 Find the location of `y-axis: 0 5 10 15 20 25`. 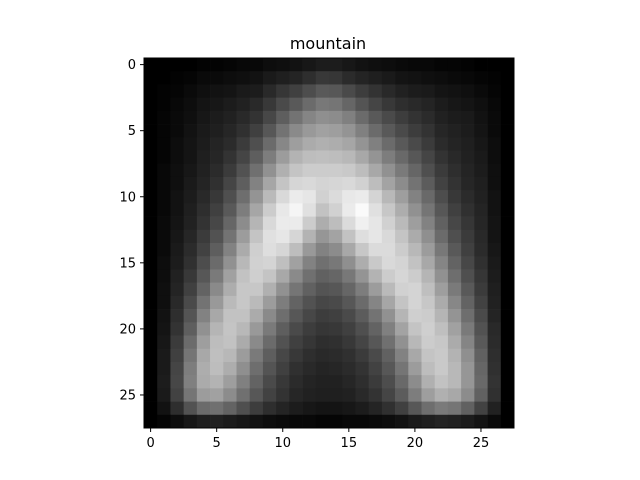

y-axis: 0 5 10 15 20 25 is located at coordinates (131, 230).